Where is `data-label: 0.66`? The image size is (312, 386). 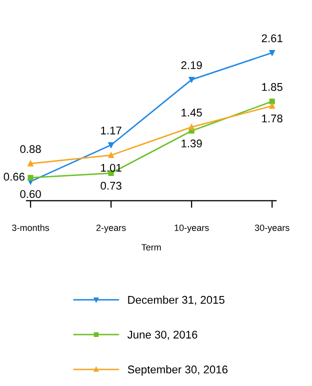
data-label: 0.66 is located at coordinates (14, 176).